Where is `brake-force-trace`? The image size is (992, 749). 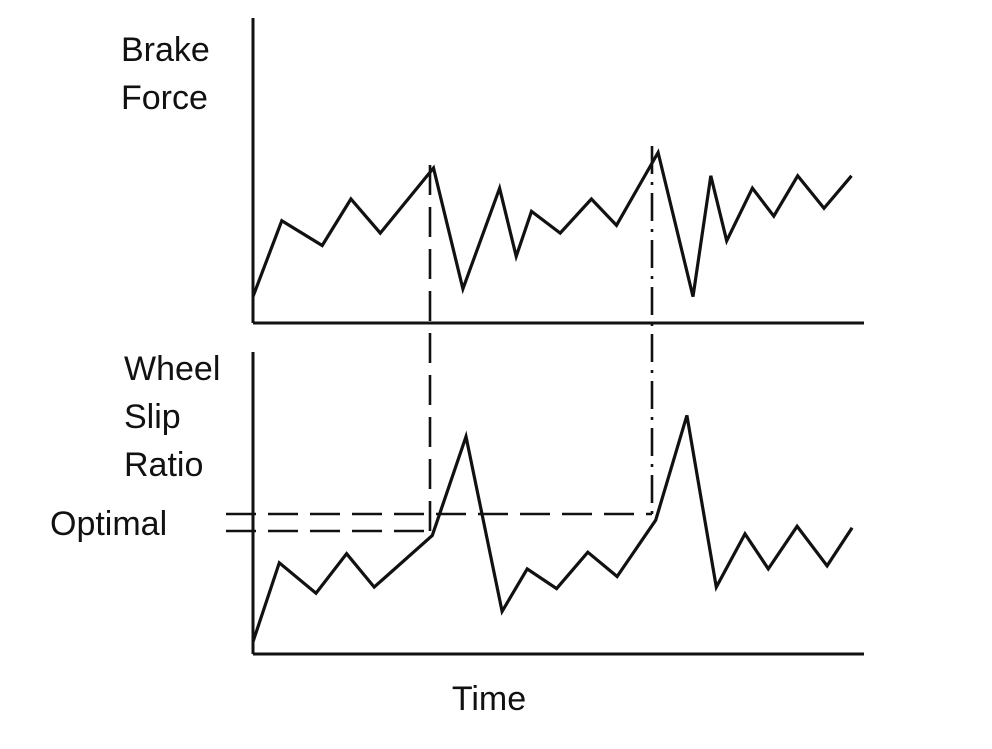
brake-force-trace is located at coordinates (552, 223).